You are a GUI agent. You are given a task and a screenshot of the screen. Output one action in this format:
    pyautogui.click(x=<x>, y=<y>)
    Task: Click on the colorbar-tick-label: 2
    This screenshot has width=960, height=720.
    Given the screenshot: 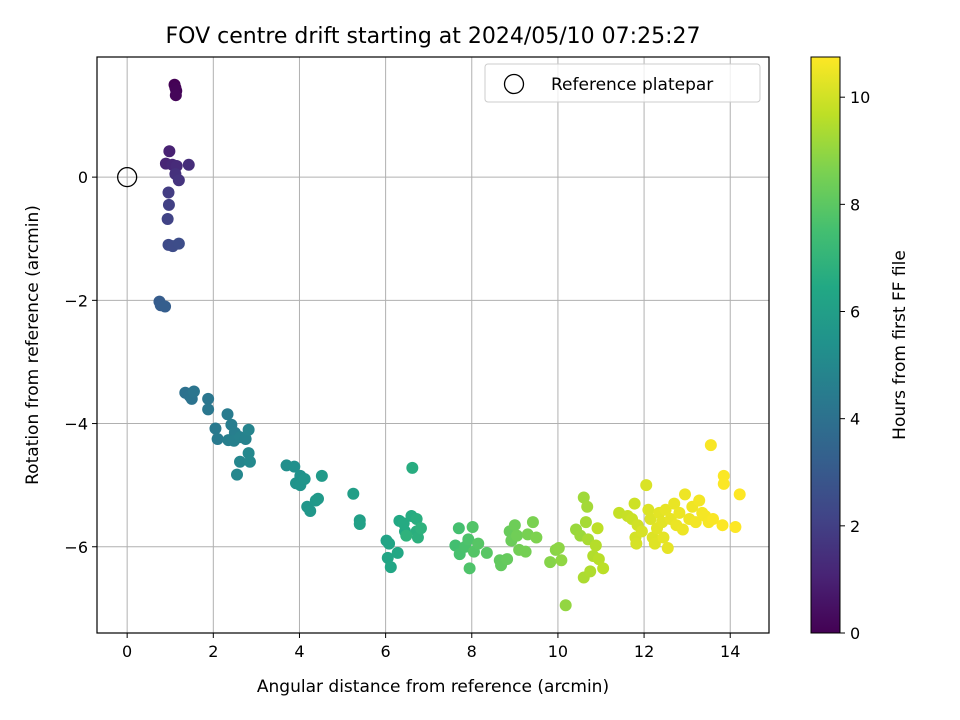 What is the action you would take?
    pyautogui.click(x=855, y=526)
    